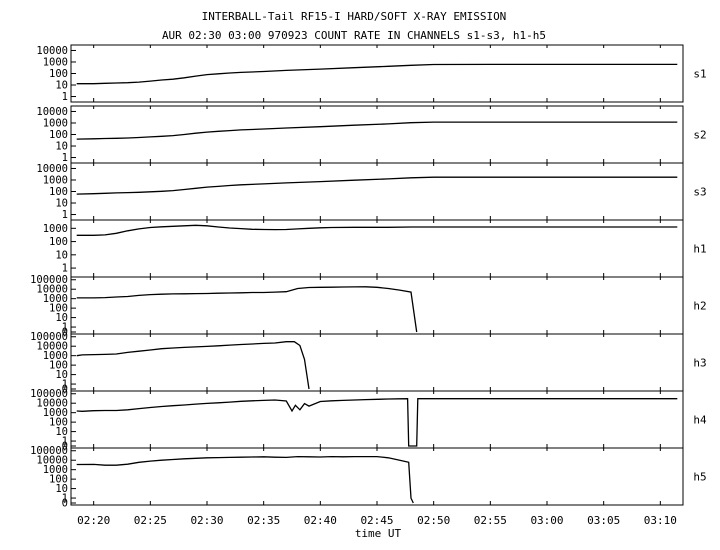  Describe the element at coordinates (65, 442) in the screenshot. I see `y-tick-label-h4: 1` at that location.